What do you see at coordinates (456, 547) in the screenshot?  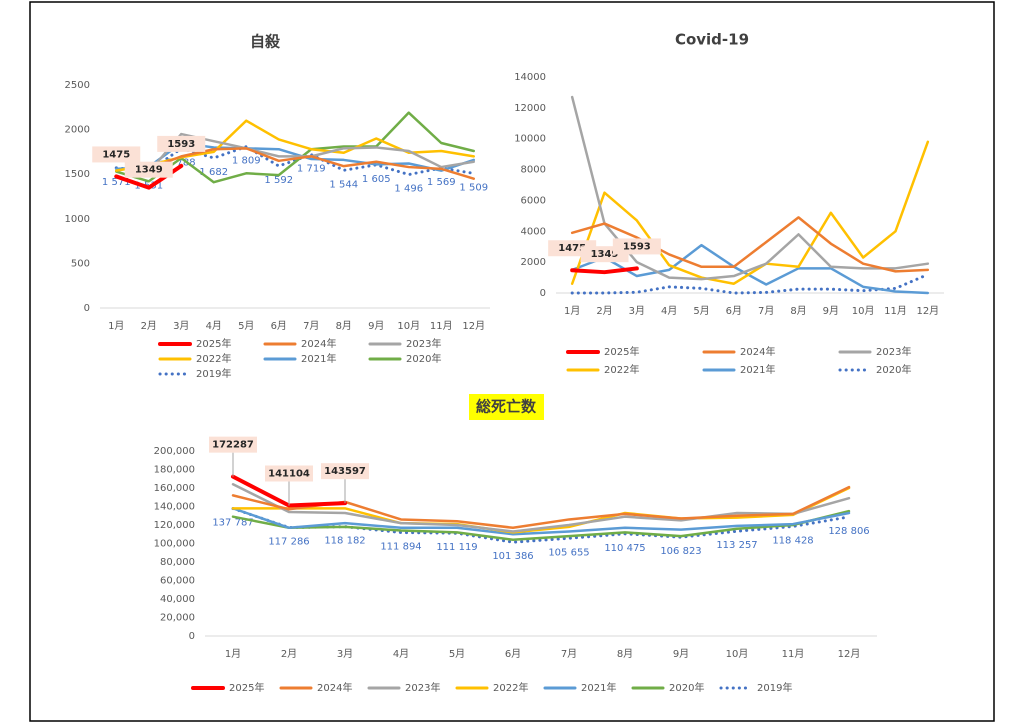 I see `data-label: 111 119` at bounding box center [456, 547].